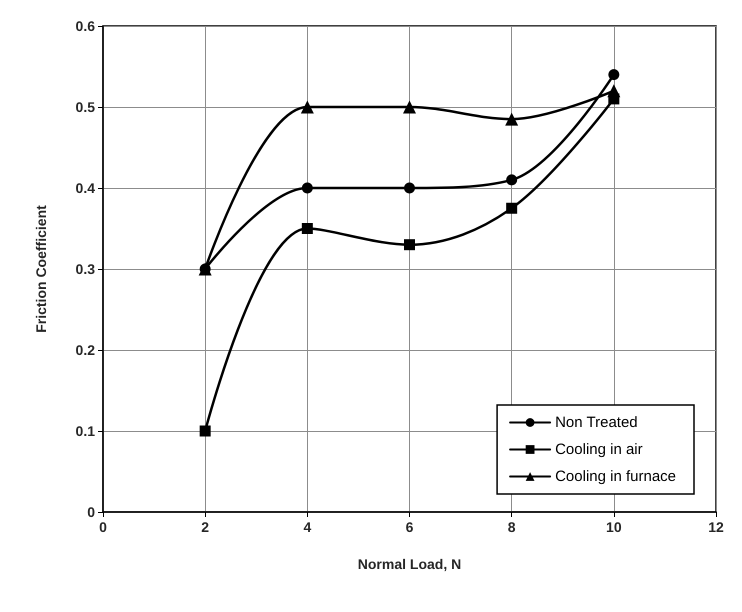  Describe the element at coordinates (614, 527) in the screenshot. I see `x-tick-label: 10` at that location.